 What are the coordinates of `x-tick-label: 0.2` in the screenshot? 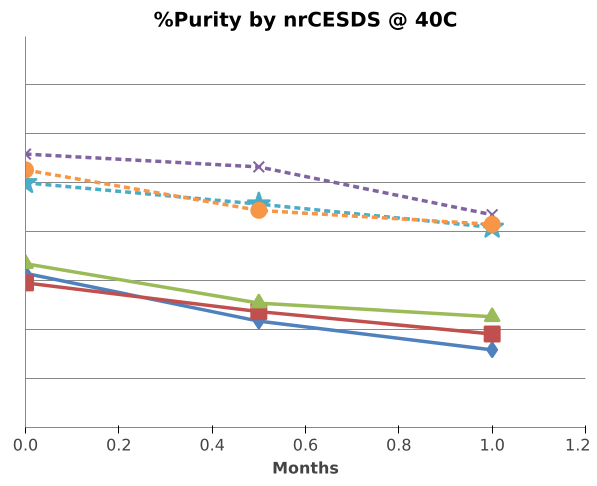 It's located at (119, 445).